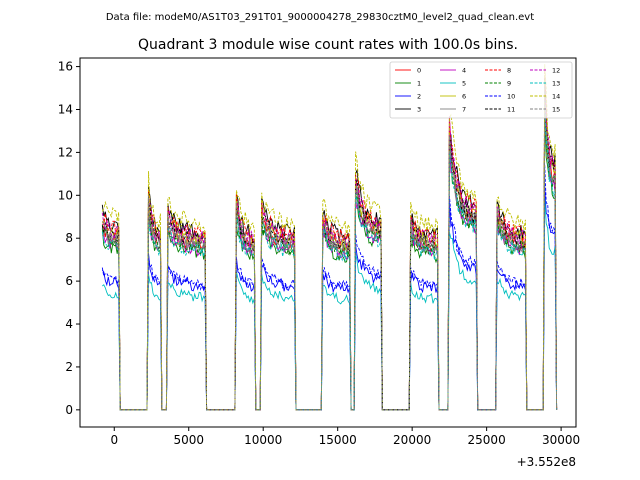  I want to click on x-tick-label: 20000, so click(412, 440).